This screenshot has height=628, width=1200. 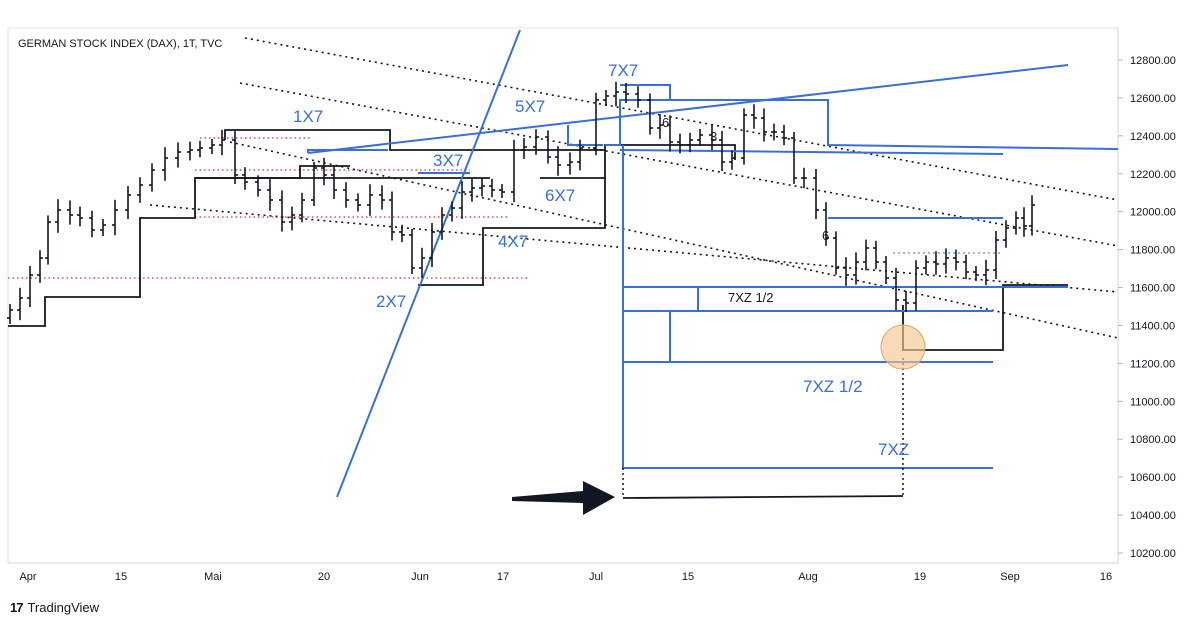 I want to click on price-tick-label: 11200.00, so click(x=1152, y=364).